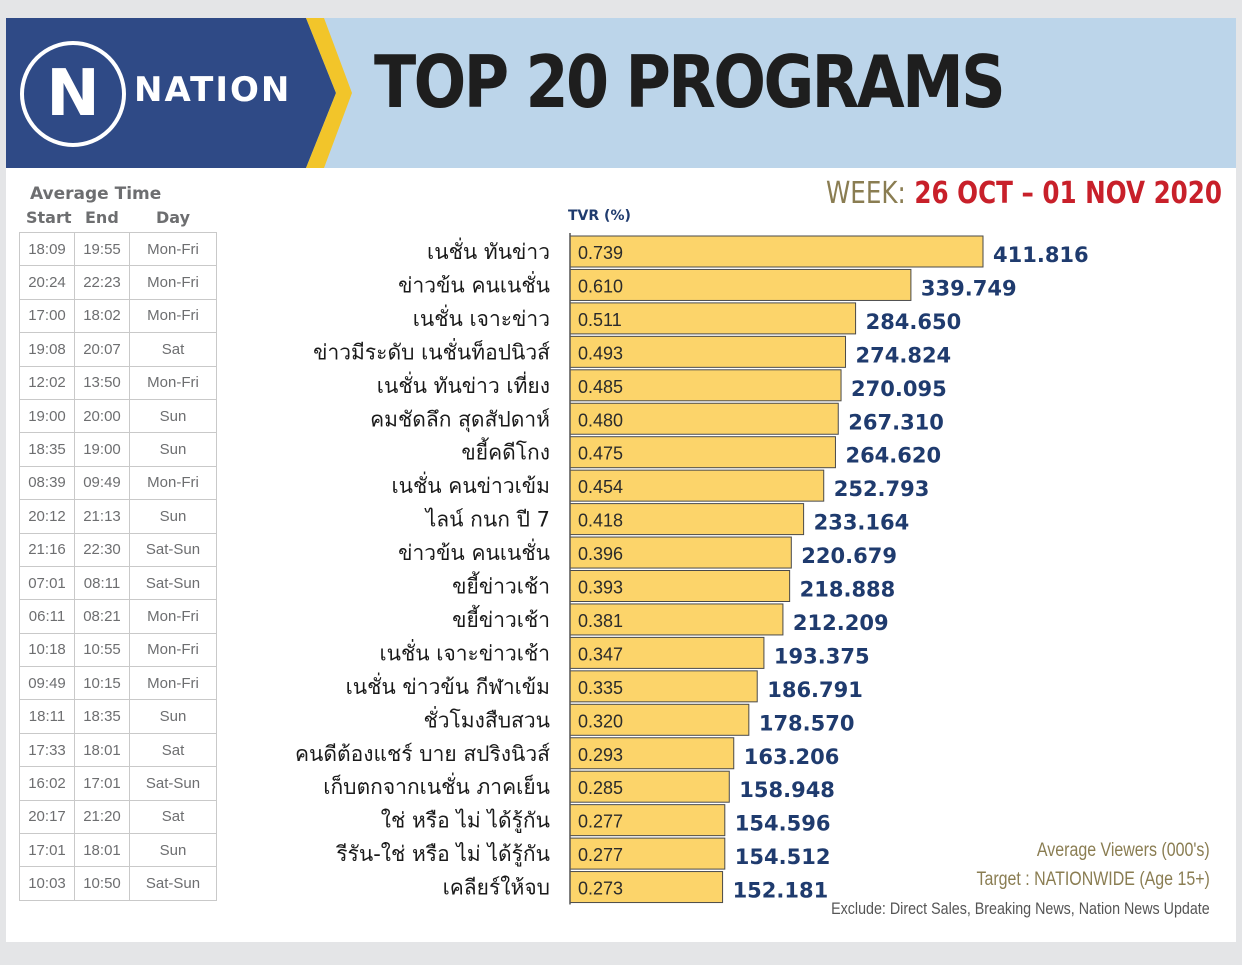  I want to click on program-name-label: เนชั่น ทันข่าว เที่ยง, so click(463, 384).